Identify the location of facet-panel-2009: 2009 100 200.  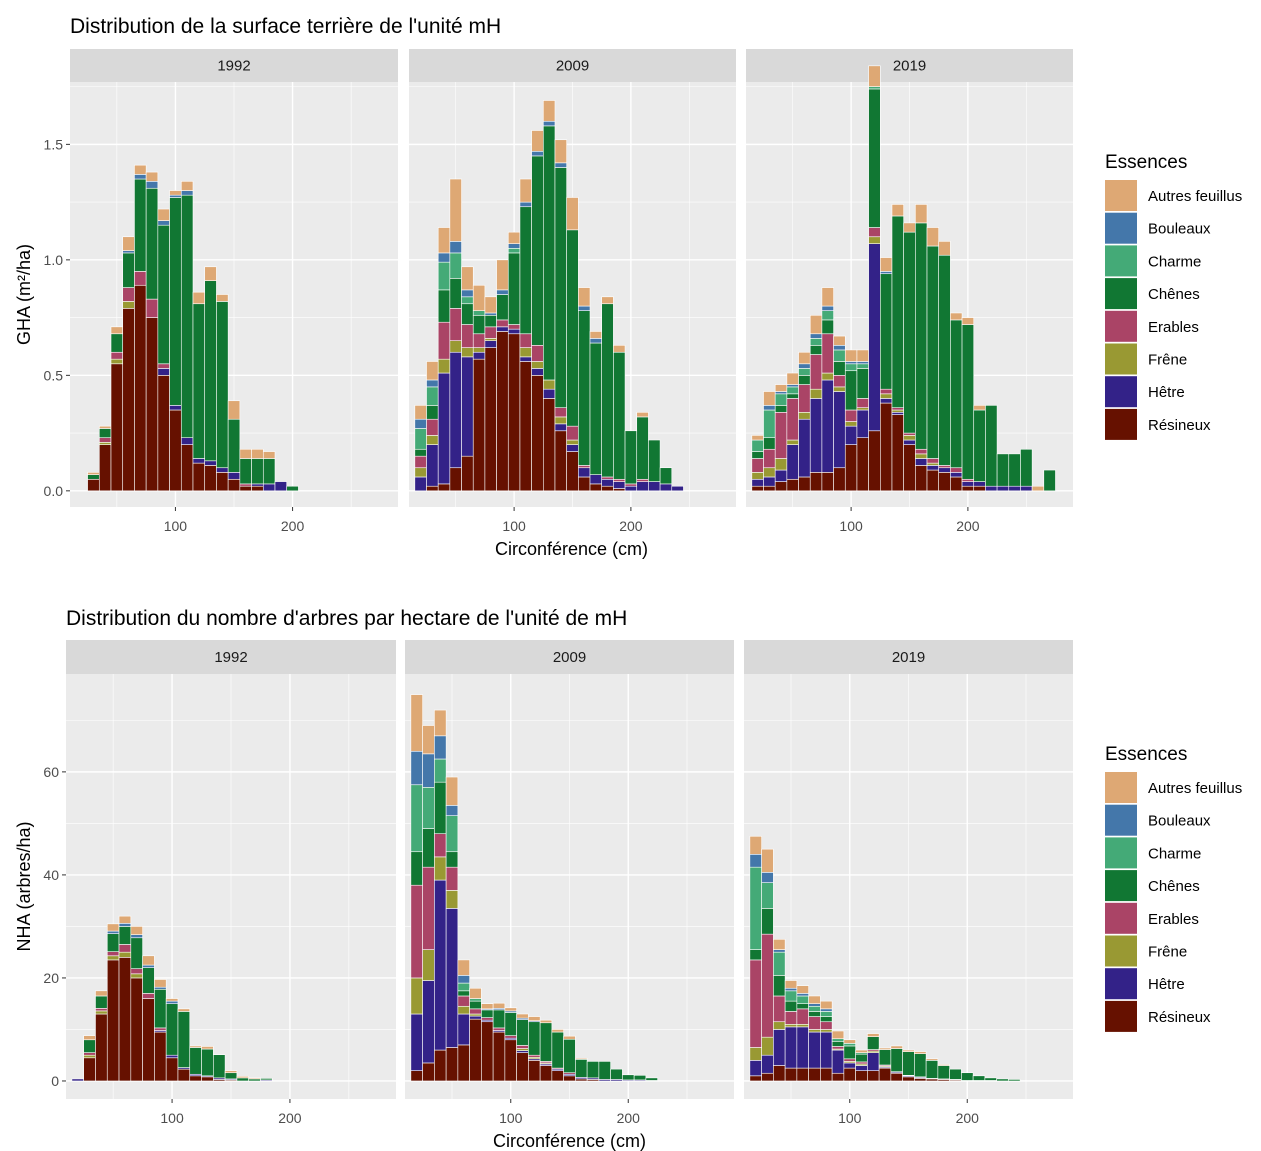
(572, 291).